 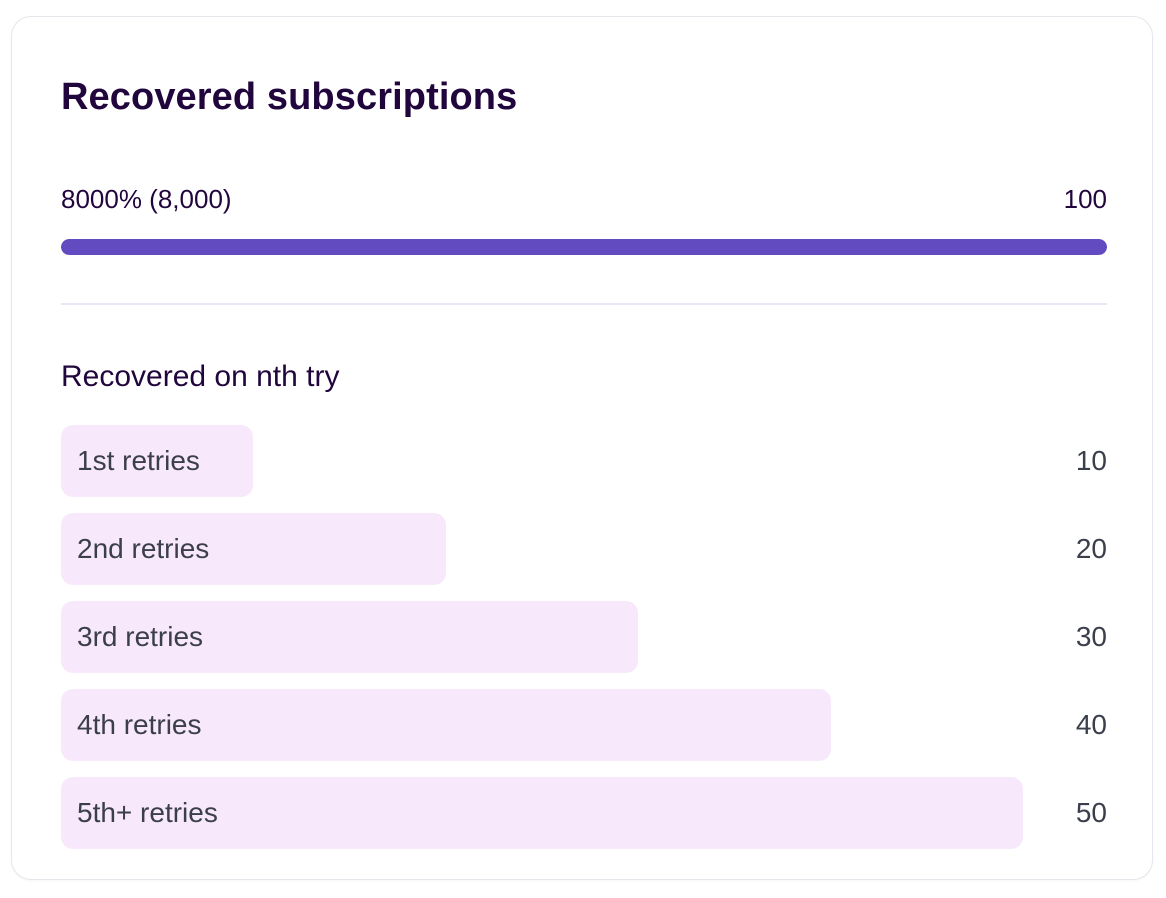 I want to click on progress-value-label: 8000% (8,000), so click(x=146, y=199).